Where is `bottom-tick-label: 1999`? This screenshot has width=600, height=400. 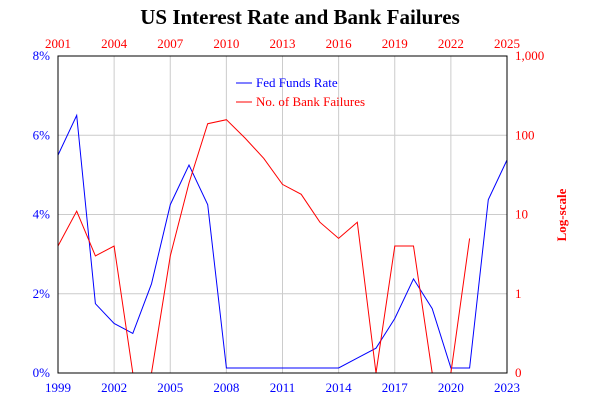
bottom-tick-label: 1999 is located at coordinates (58, 387).